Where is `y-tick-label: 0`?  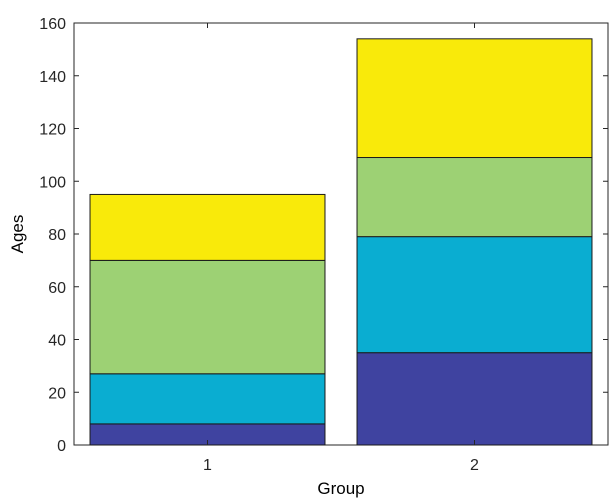 y-tick-label: 0 is located at coordinates (61, 446).